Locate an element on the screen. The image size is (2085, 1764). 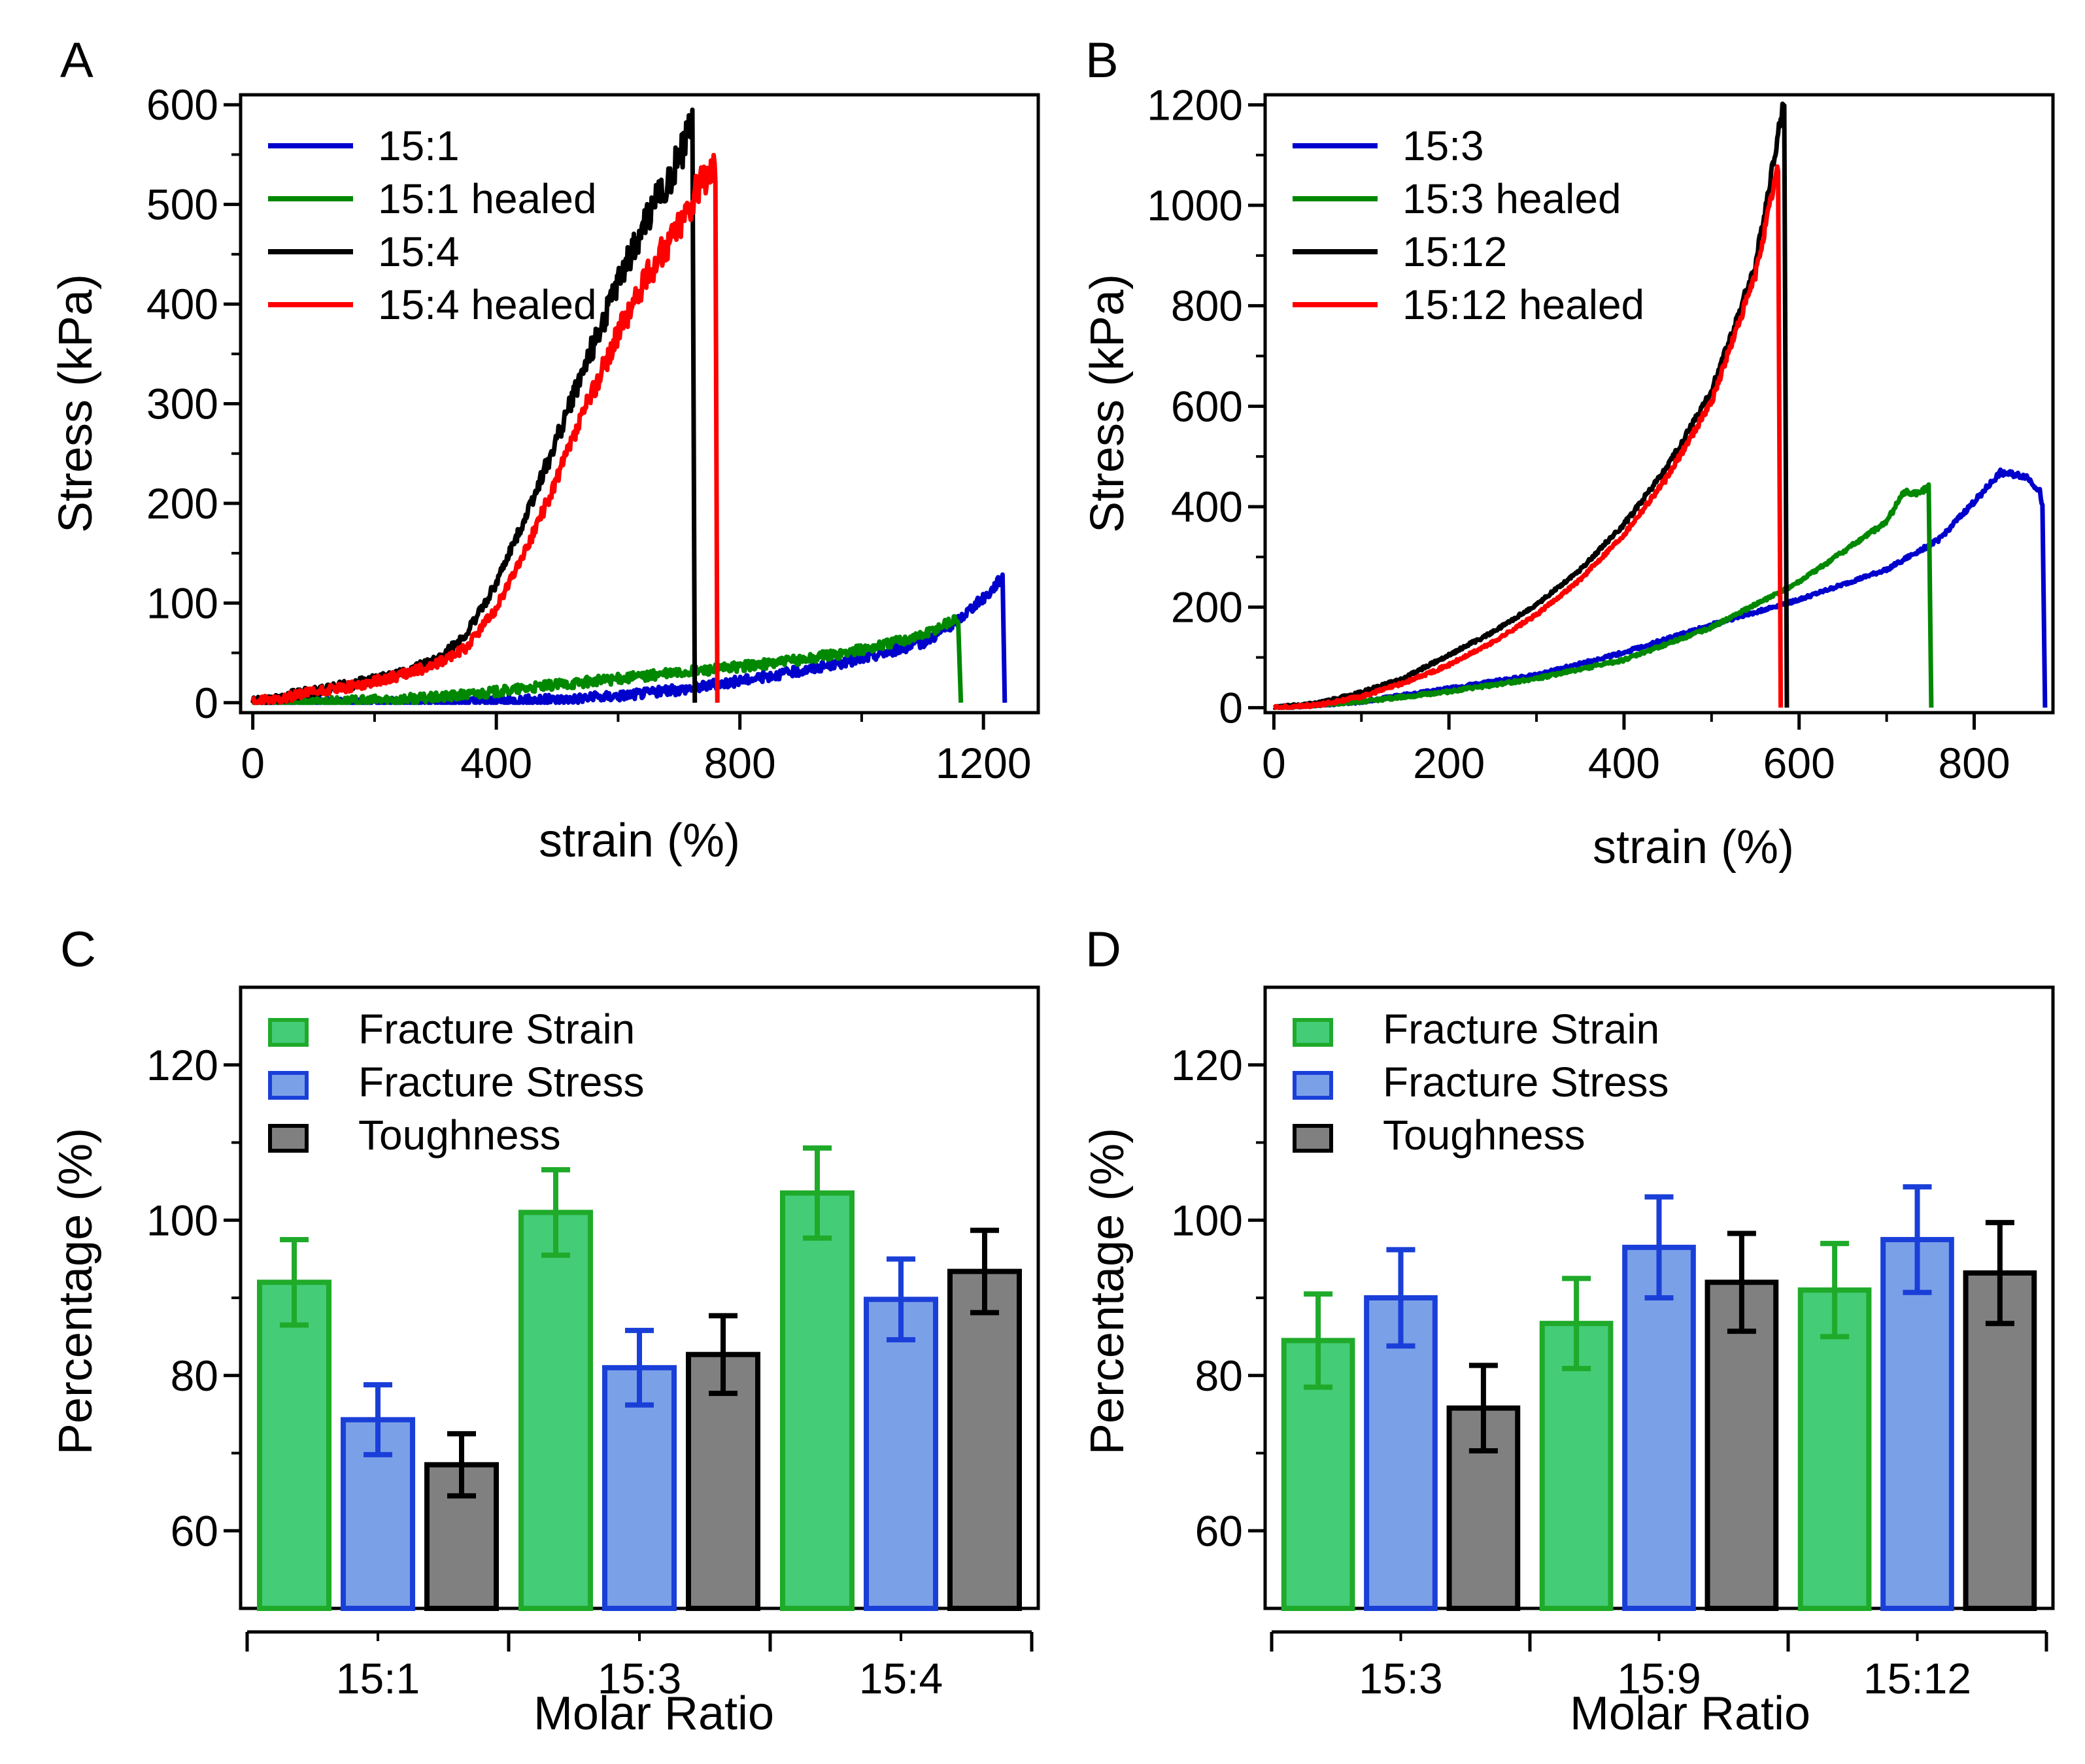
legend-a: 15:1 15:1 healed 15:4 15:4 healed is located at coordinates (432, 225).